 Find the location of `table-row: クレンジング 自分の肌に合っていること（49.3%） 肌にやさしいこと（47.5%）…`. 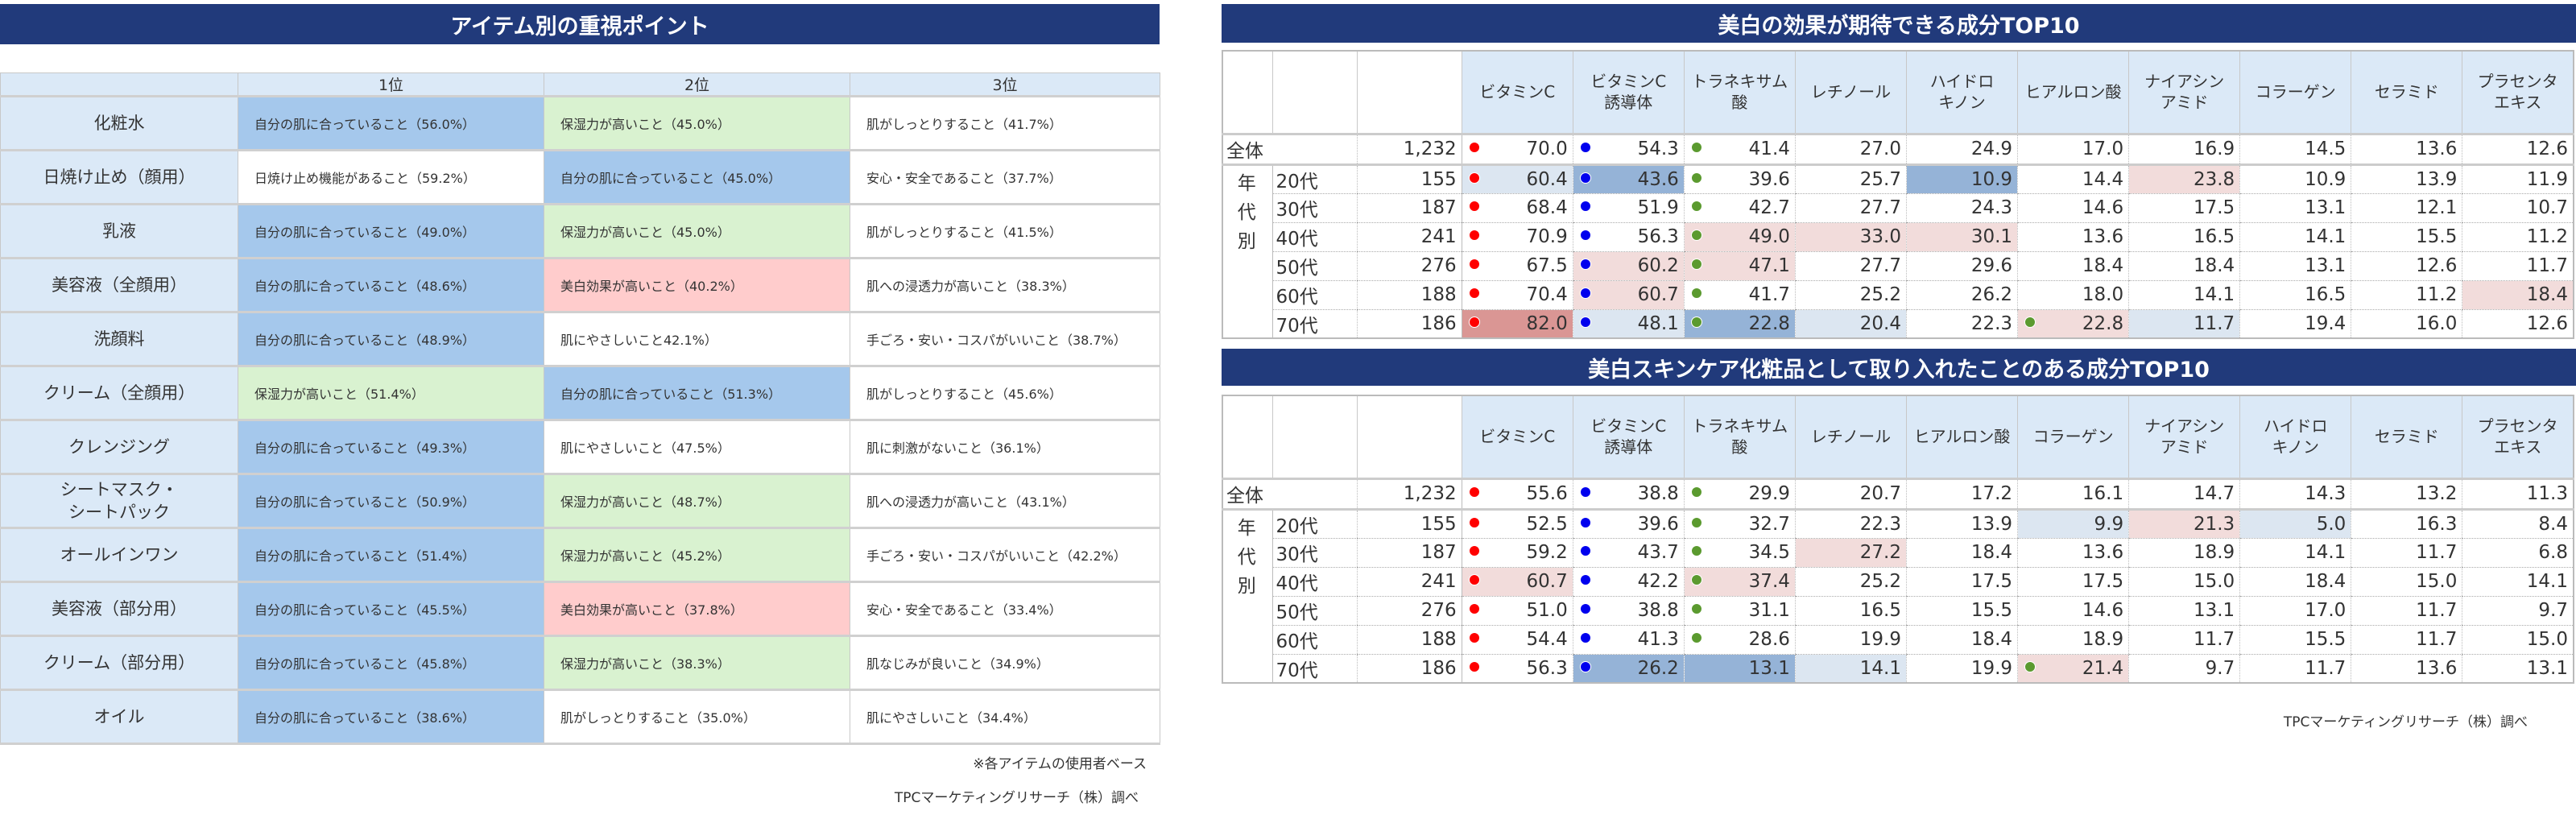

table-row: クレンジング 自分の肌に合っていること（49.3%） 肌にやさしいこと（47.5%）… is located at coordinates (580, 447).